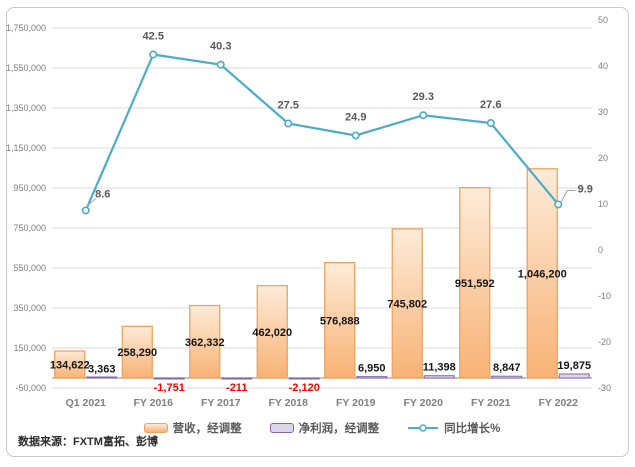 The image size is (635, 467). What do you see at coordinates (26, 68) in the screenshot?
I see `left-axis-tick-label: 1,550,000` at bounding box center [26, 68].